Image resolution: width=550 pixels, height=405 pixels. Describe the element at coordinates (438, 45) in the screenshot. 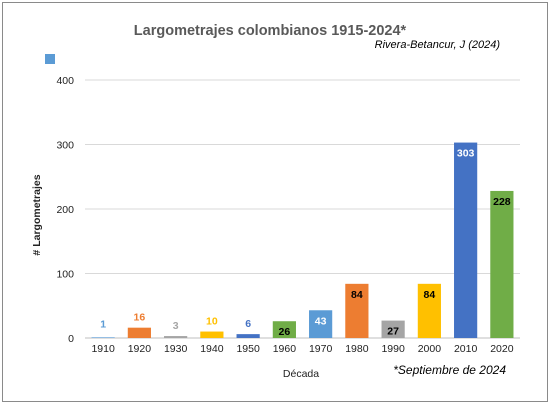

I see `chart-author: Rivera-Betancur, J (2024)` at that location.